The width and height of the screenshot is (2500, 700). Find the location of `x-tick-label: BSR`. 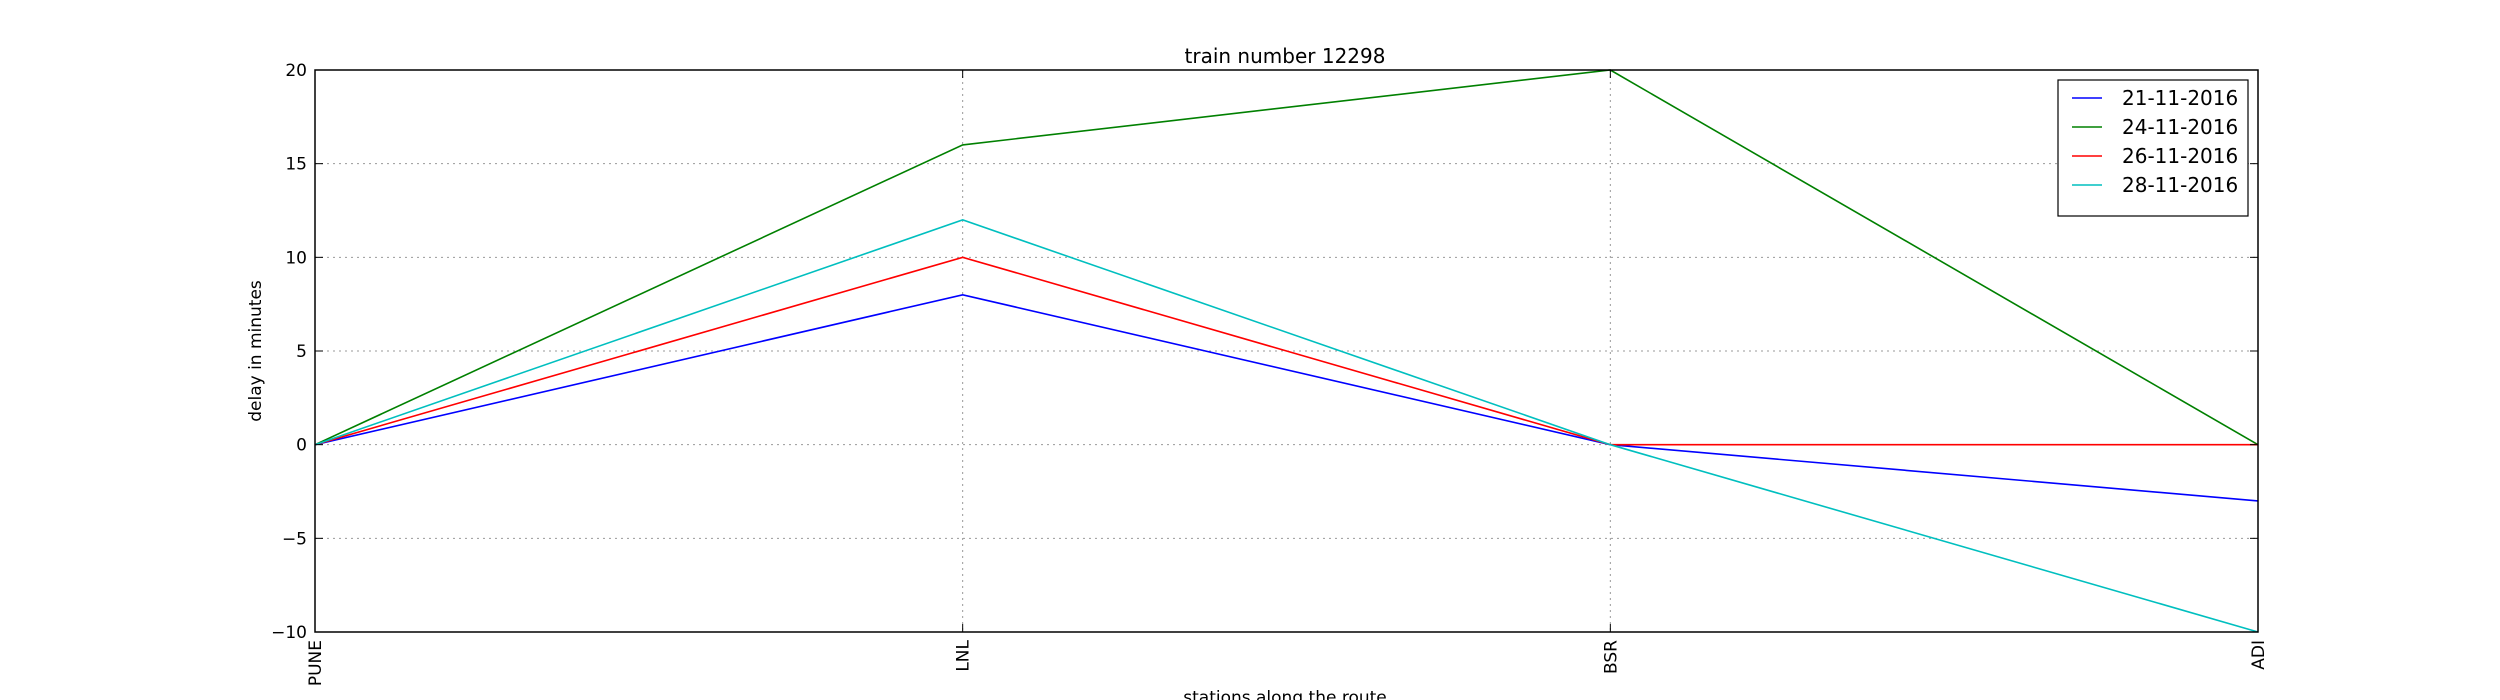

x-tick-label: BSR is located at coordinates (1611, 657).